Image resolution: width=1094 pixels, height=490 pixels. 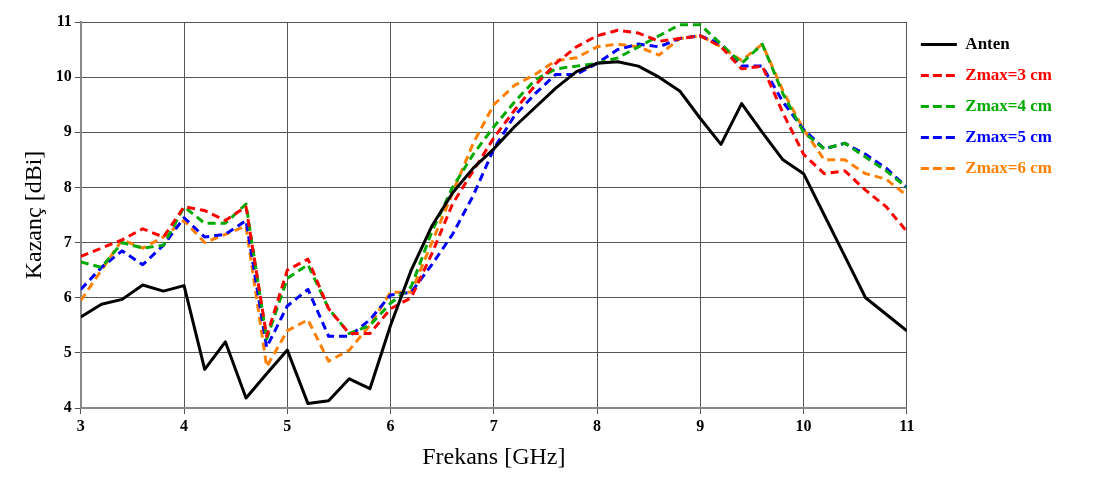 What do you see at coordinates (700, 425) in the screenshot?
I see `x-tick-label: 9` at bounding box center [700, 425].